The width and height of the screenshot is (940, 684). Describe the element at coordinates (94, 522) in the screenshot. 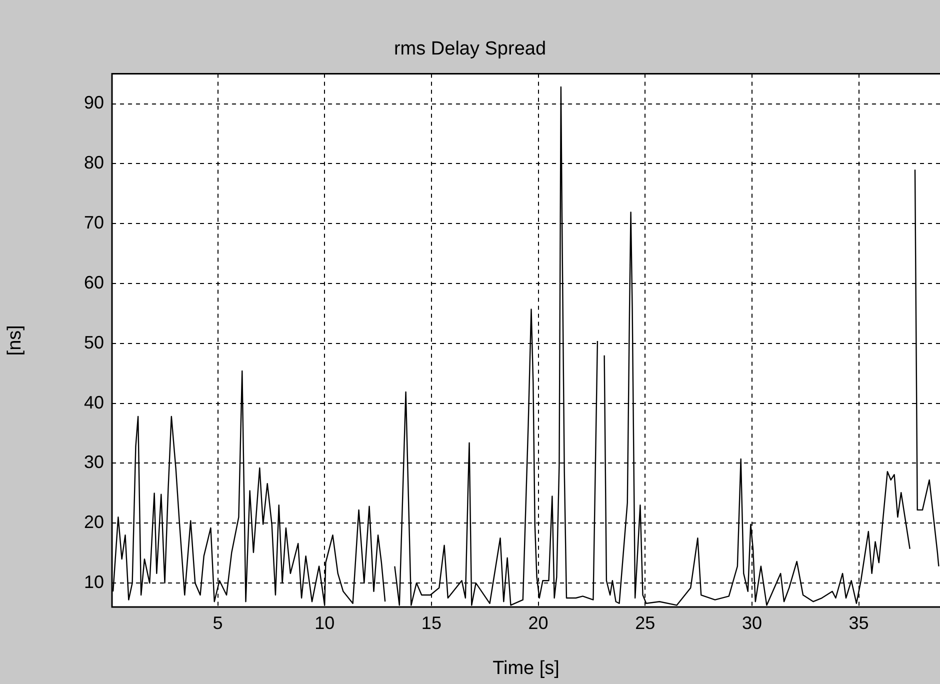

I see `y-tick-label: 20` at that location.